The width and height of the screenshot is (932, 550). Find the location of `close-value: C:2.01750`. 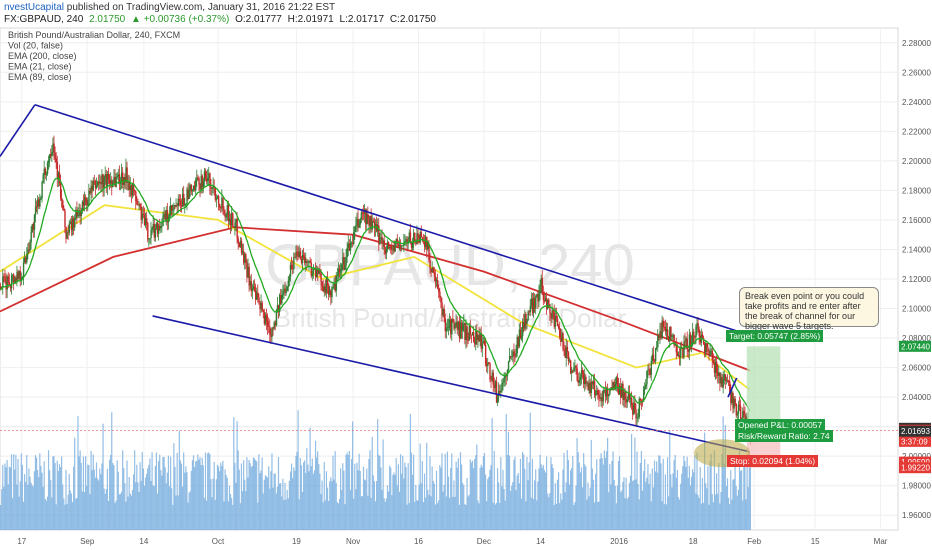

close-value: C:2.01750 is located at coordinates (412, 19).